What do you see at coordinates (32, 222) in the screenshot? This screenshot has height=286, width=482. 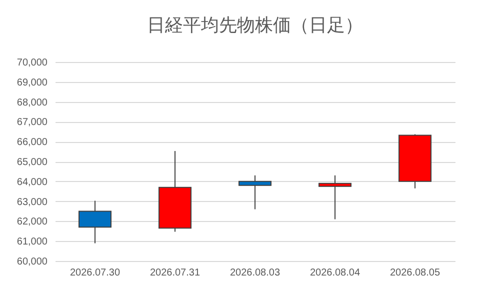 I see `y-tick-label: 62,000` at bounding box center [32, 222].